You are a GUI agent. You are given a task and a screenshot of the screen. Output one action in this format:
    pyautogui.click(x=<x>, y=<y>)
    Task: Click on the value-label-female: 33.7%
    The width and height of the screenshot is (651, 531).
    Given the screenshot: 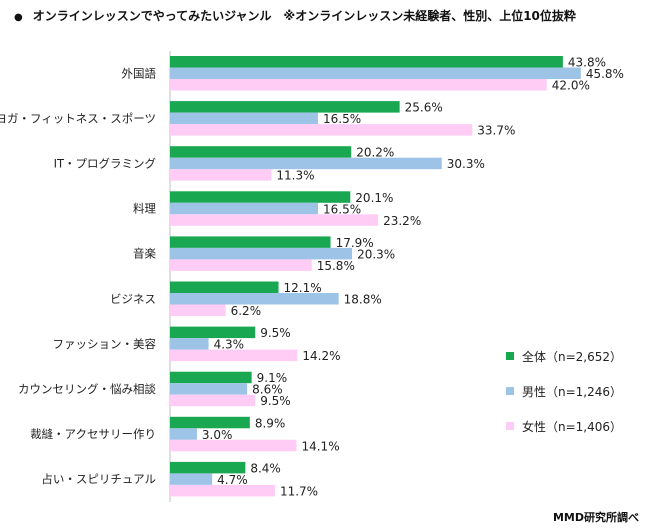 What is the action you would take?
    pyautogui.click(x=496, y=131)
    